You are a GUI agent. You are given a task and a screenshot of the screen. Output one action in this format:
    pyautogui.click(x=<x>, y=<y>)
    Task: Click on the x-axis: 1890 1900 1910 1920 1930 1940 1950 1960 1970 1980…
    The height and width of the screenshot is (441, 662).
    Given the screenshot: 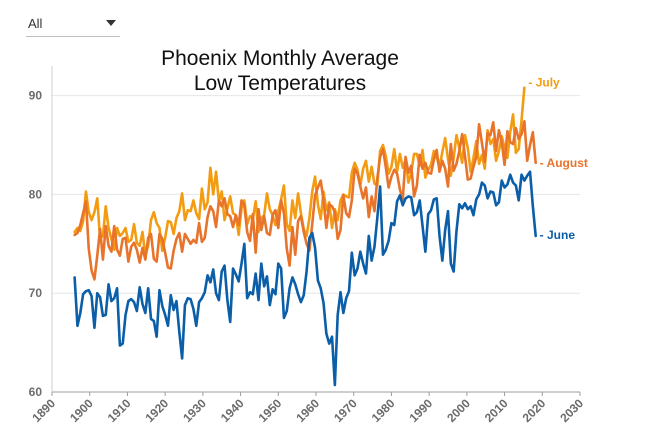 What is the action you would take?
    pyautogui.click(x=307, y=408)
    